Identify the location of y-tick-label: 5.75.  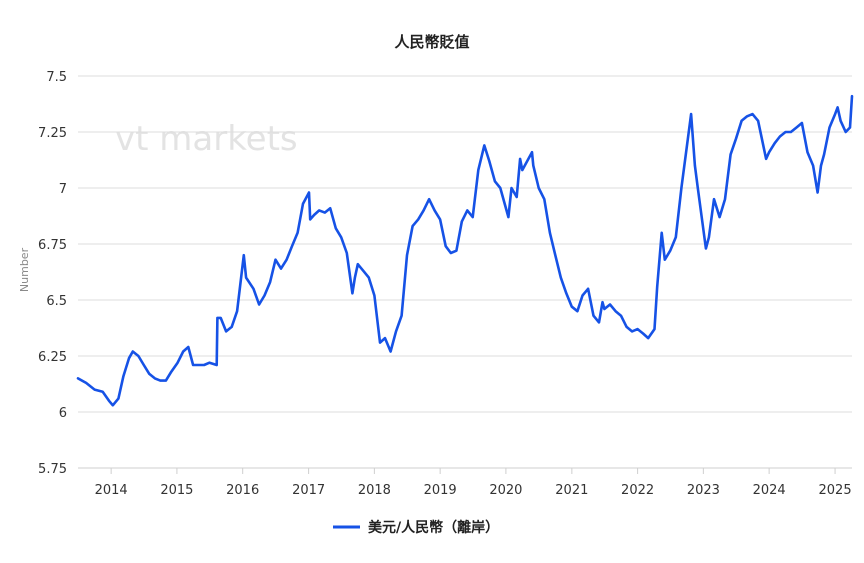
(52, 469).